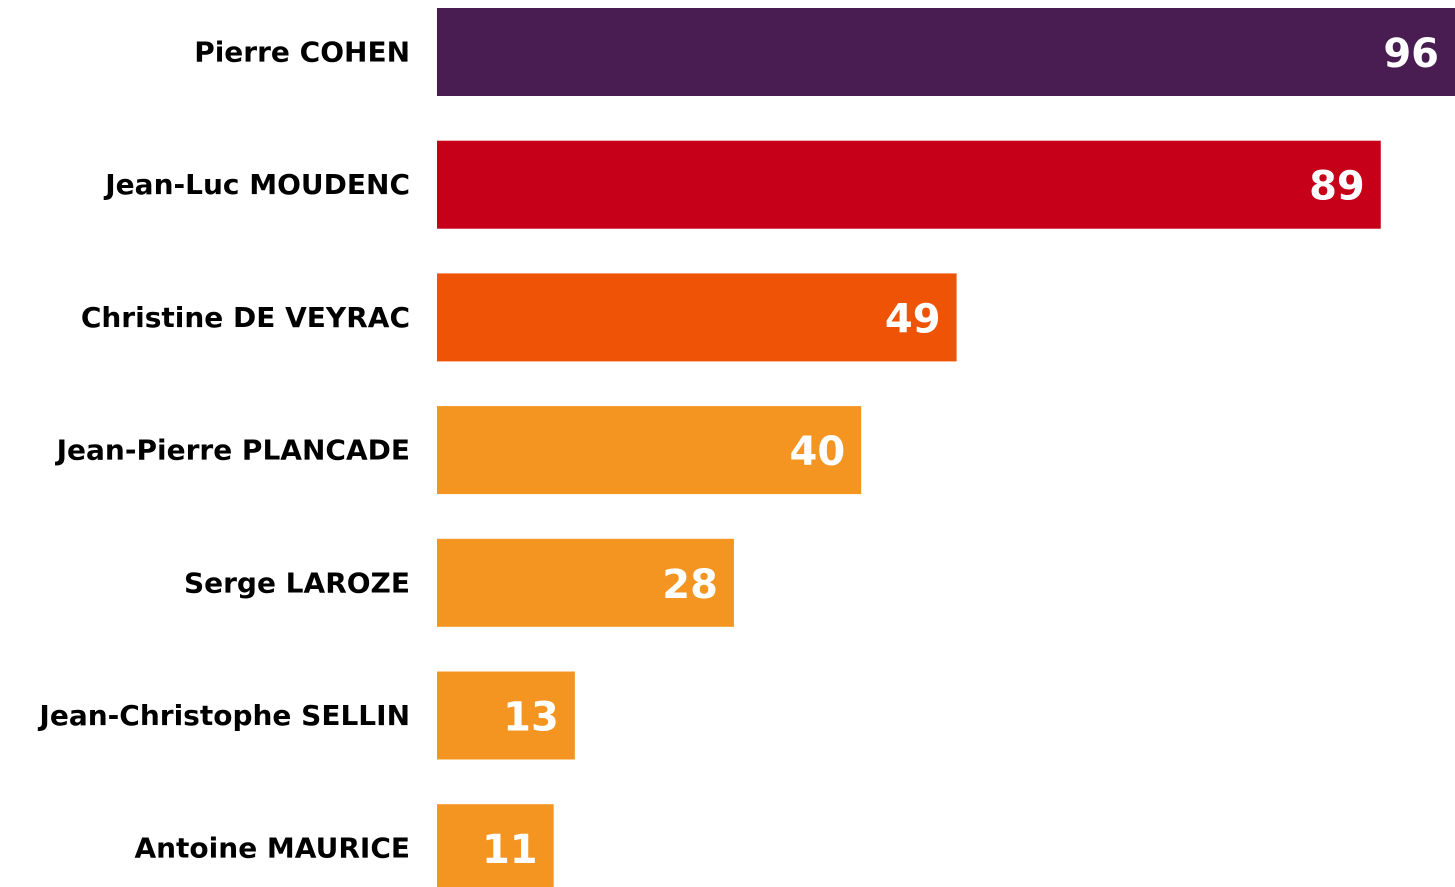 The image size is (1455, 887). Describe the element at coordinates (1337, 187) in the screenshot. I see `value-label: 89` at that location.